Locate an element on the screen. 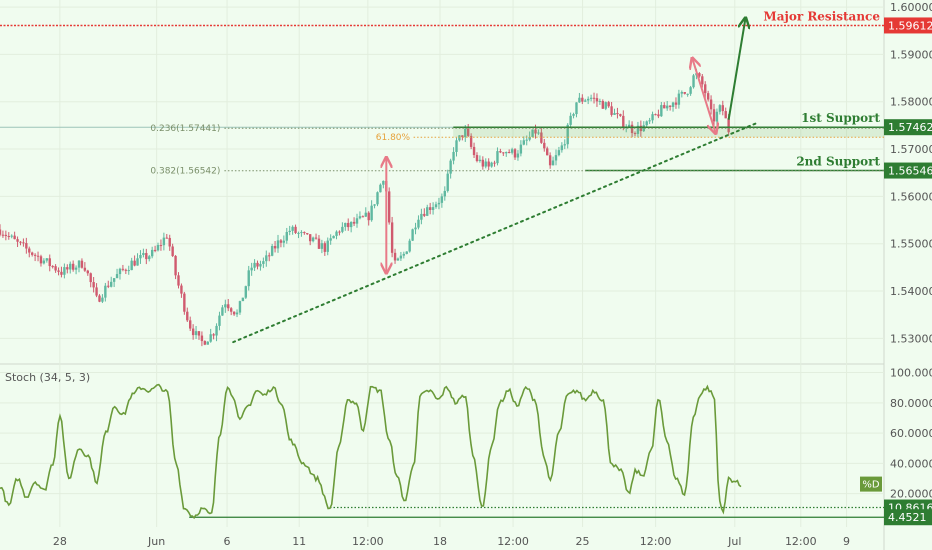  stoch-tick-label: 60.0000 is located at coordinates (911, 433).